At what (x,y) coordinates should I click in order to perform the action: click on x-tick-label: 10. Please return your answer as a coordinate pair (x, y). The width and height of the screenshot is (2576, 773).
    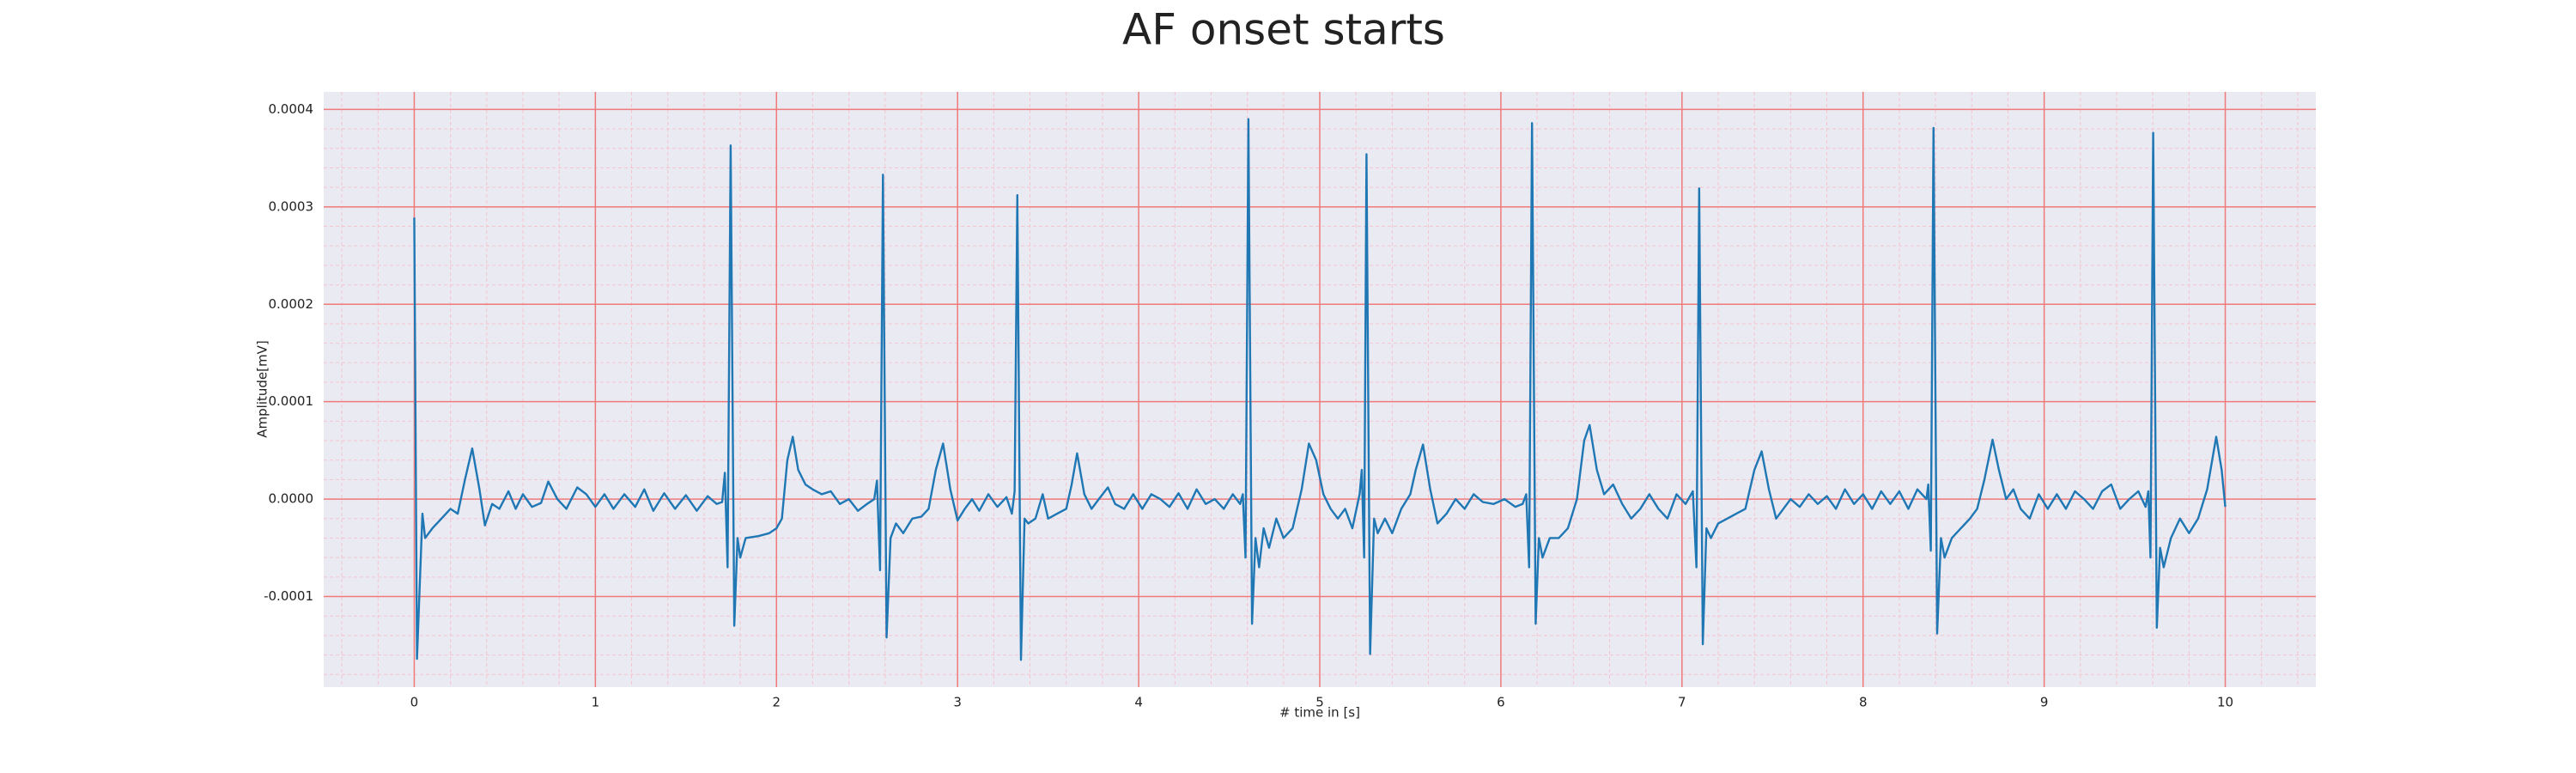
    Looking at the image, I should click on (2225, 702).